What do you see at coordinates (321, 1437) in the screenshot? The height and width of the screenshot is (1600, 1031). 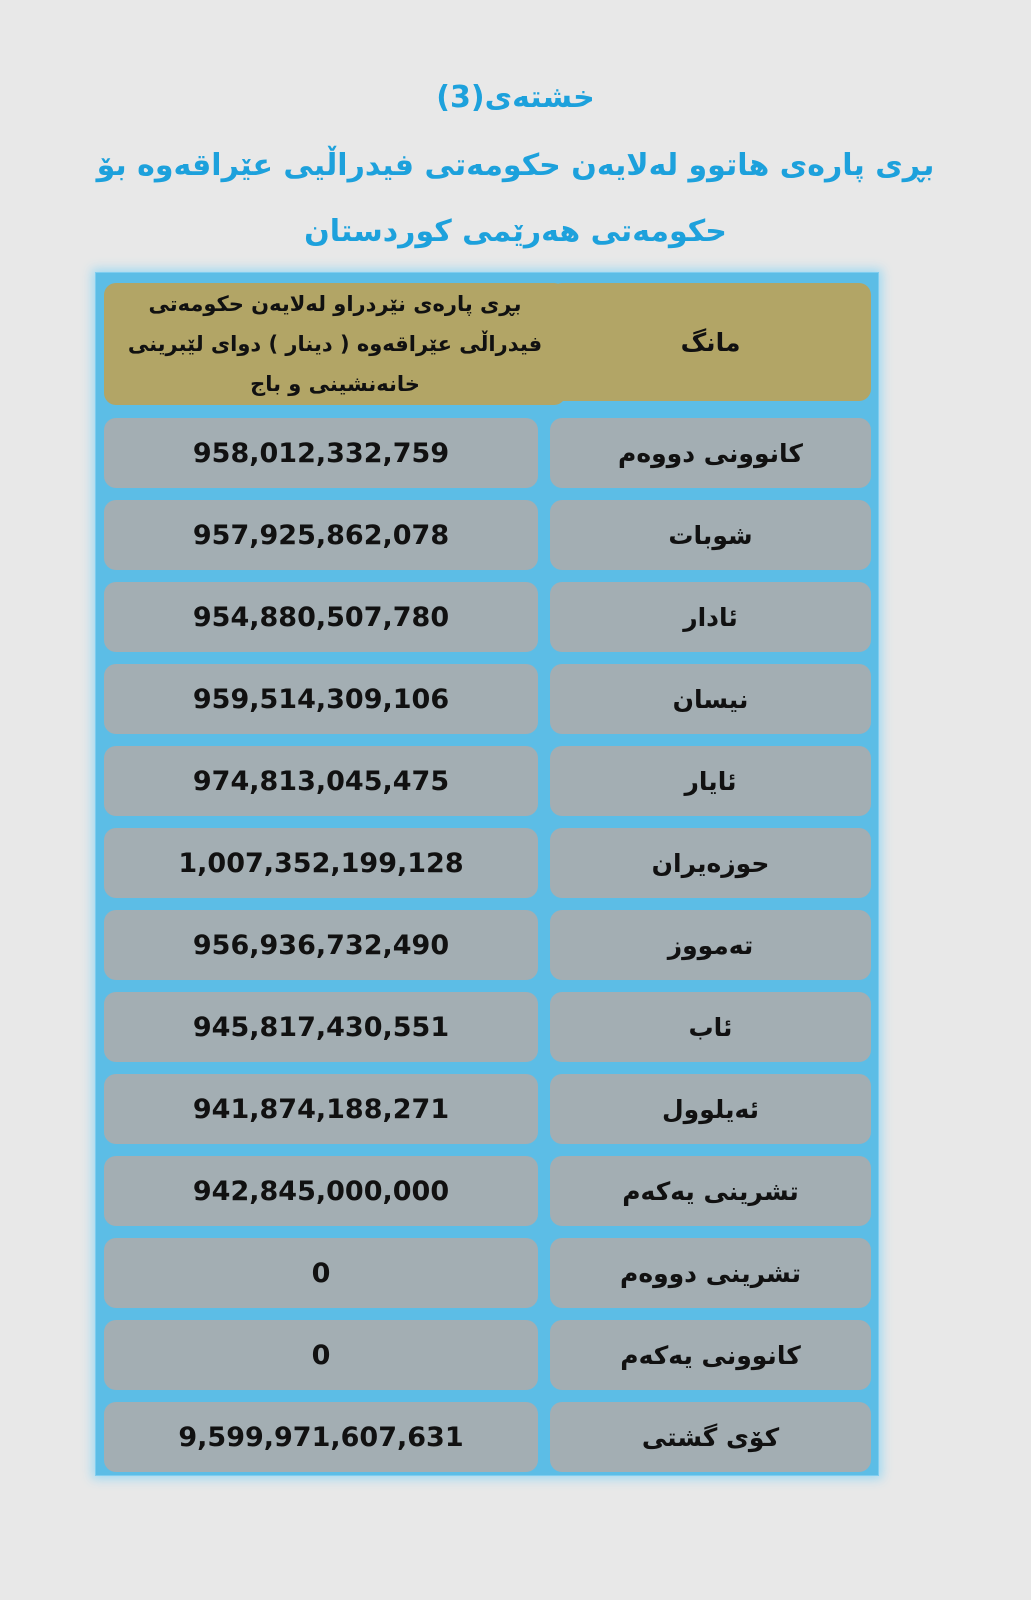 I see `total-amount-cell: 9,599,971,607,631` at bounding box center [321, 1437].